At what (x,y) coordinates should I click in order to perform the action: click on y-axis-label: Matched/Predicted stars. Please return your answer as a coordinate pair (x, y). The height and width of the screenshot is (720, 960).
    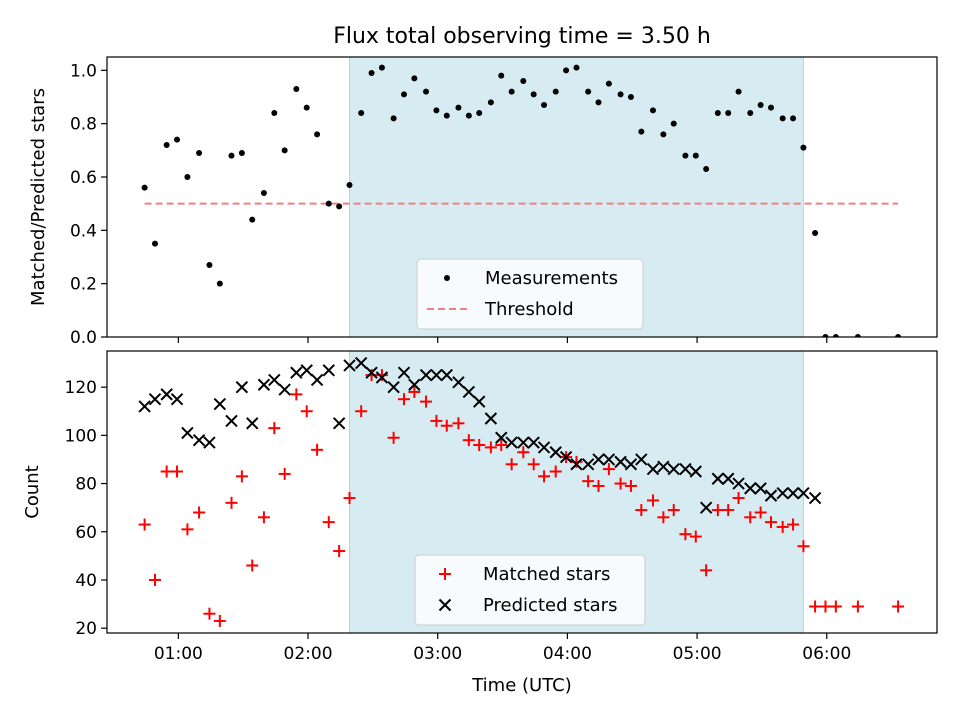
    Looking at the image, I should click on (38, 197).